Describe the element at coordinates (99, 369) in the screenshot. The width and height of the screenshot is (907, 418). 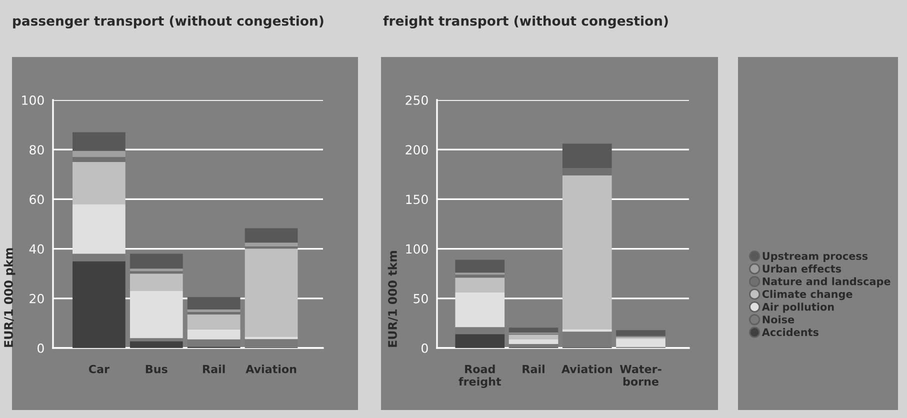
I see `x-tick-label: Car` at that location.